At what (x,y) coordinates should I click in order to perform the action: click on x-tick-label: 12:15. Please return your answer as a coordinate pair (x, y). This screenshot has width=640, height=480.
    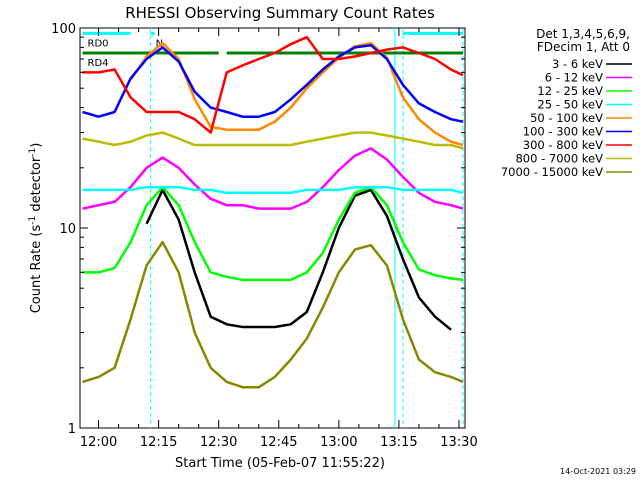
    Looking at the image, I should click on (158, 442).